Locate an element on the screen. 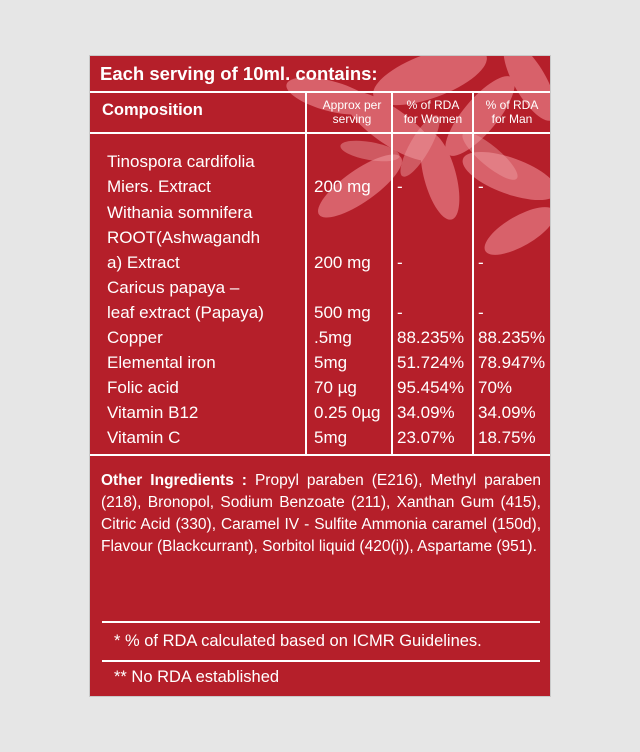 This screenshot has height=752, width=640. serving-value: .5mg is located at coordinates (333, 337).